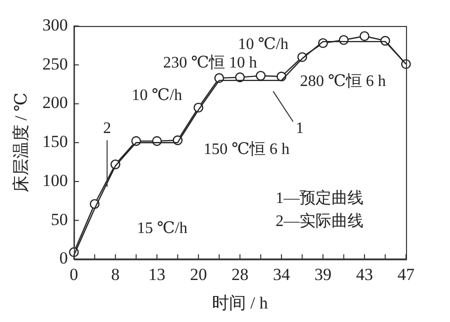 This screenshot has width=450, height=322. What do you see at coordinates (247, 149) in the screenshot?
I see `annotation: 150 ℃恒 6 h` at bounding box center [247, 149].